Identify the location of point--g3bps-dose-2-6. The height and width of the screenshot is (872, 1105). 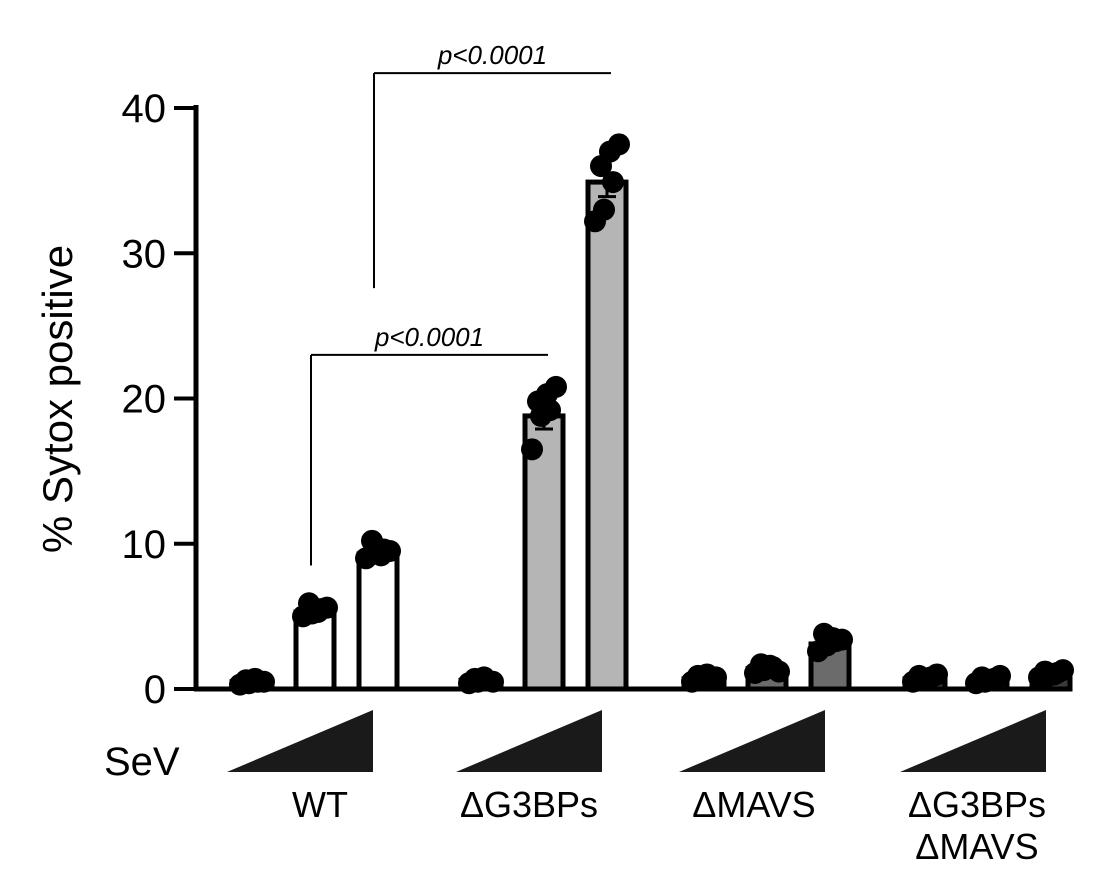
(556, 386).